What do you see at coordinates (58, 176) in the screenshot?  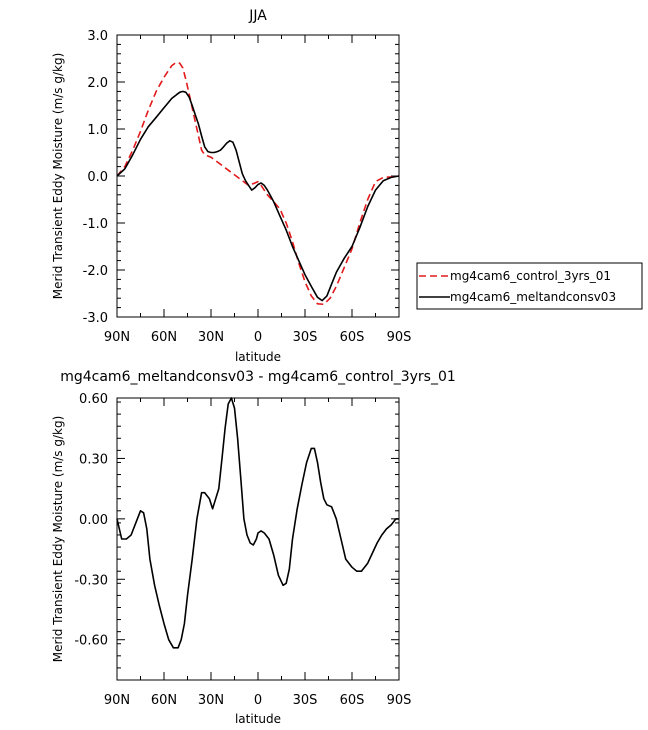 I see `panel-top-ylabel: Merid Transient Eddy Moisture (m/s g/kg)` at bounding box center [58, 176].